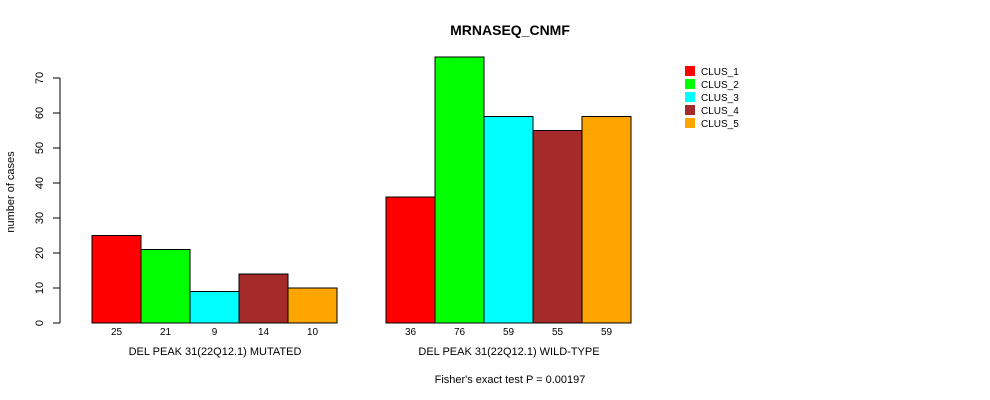  What do you see at coordinates (720, 72) in the screenshot?
I see `legend-label: CLUS_1` at bounding box center [720, 72].